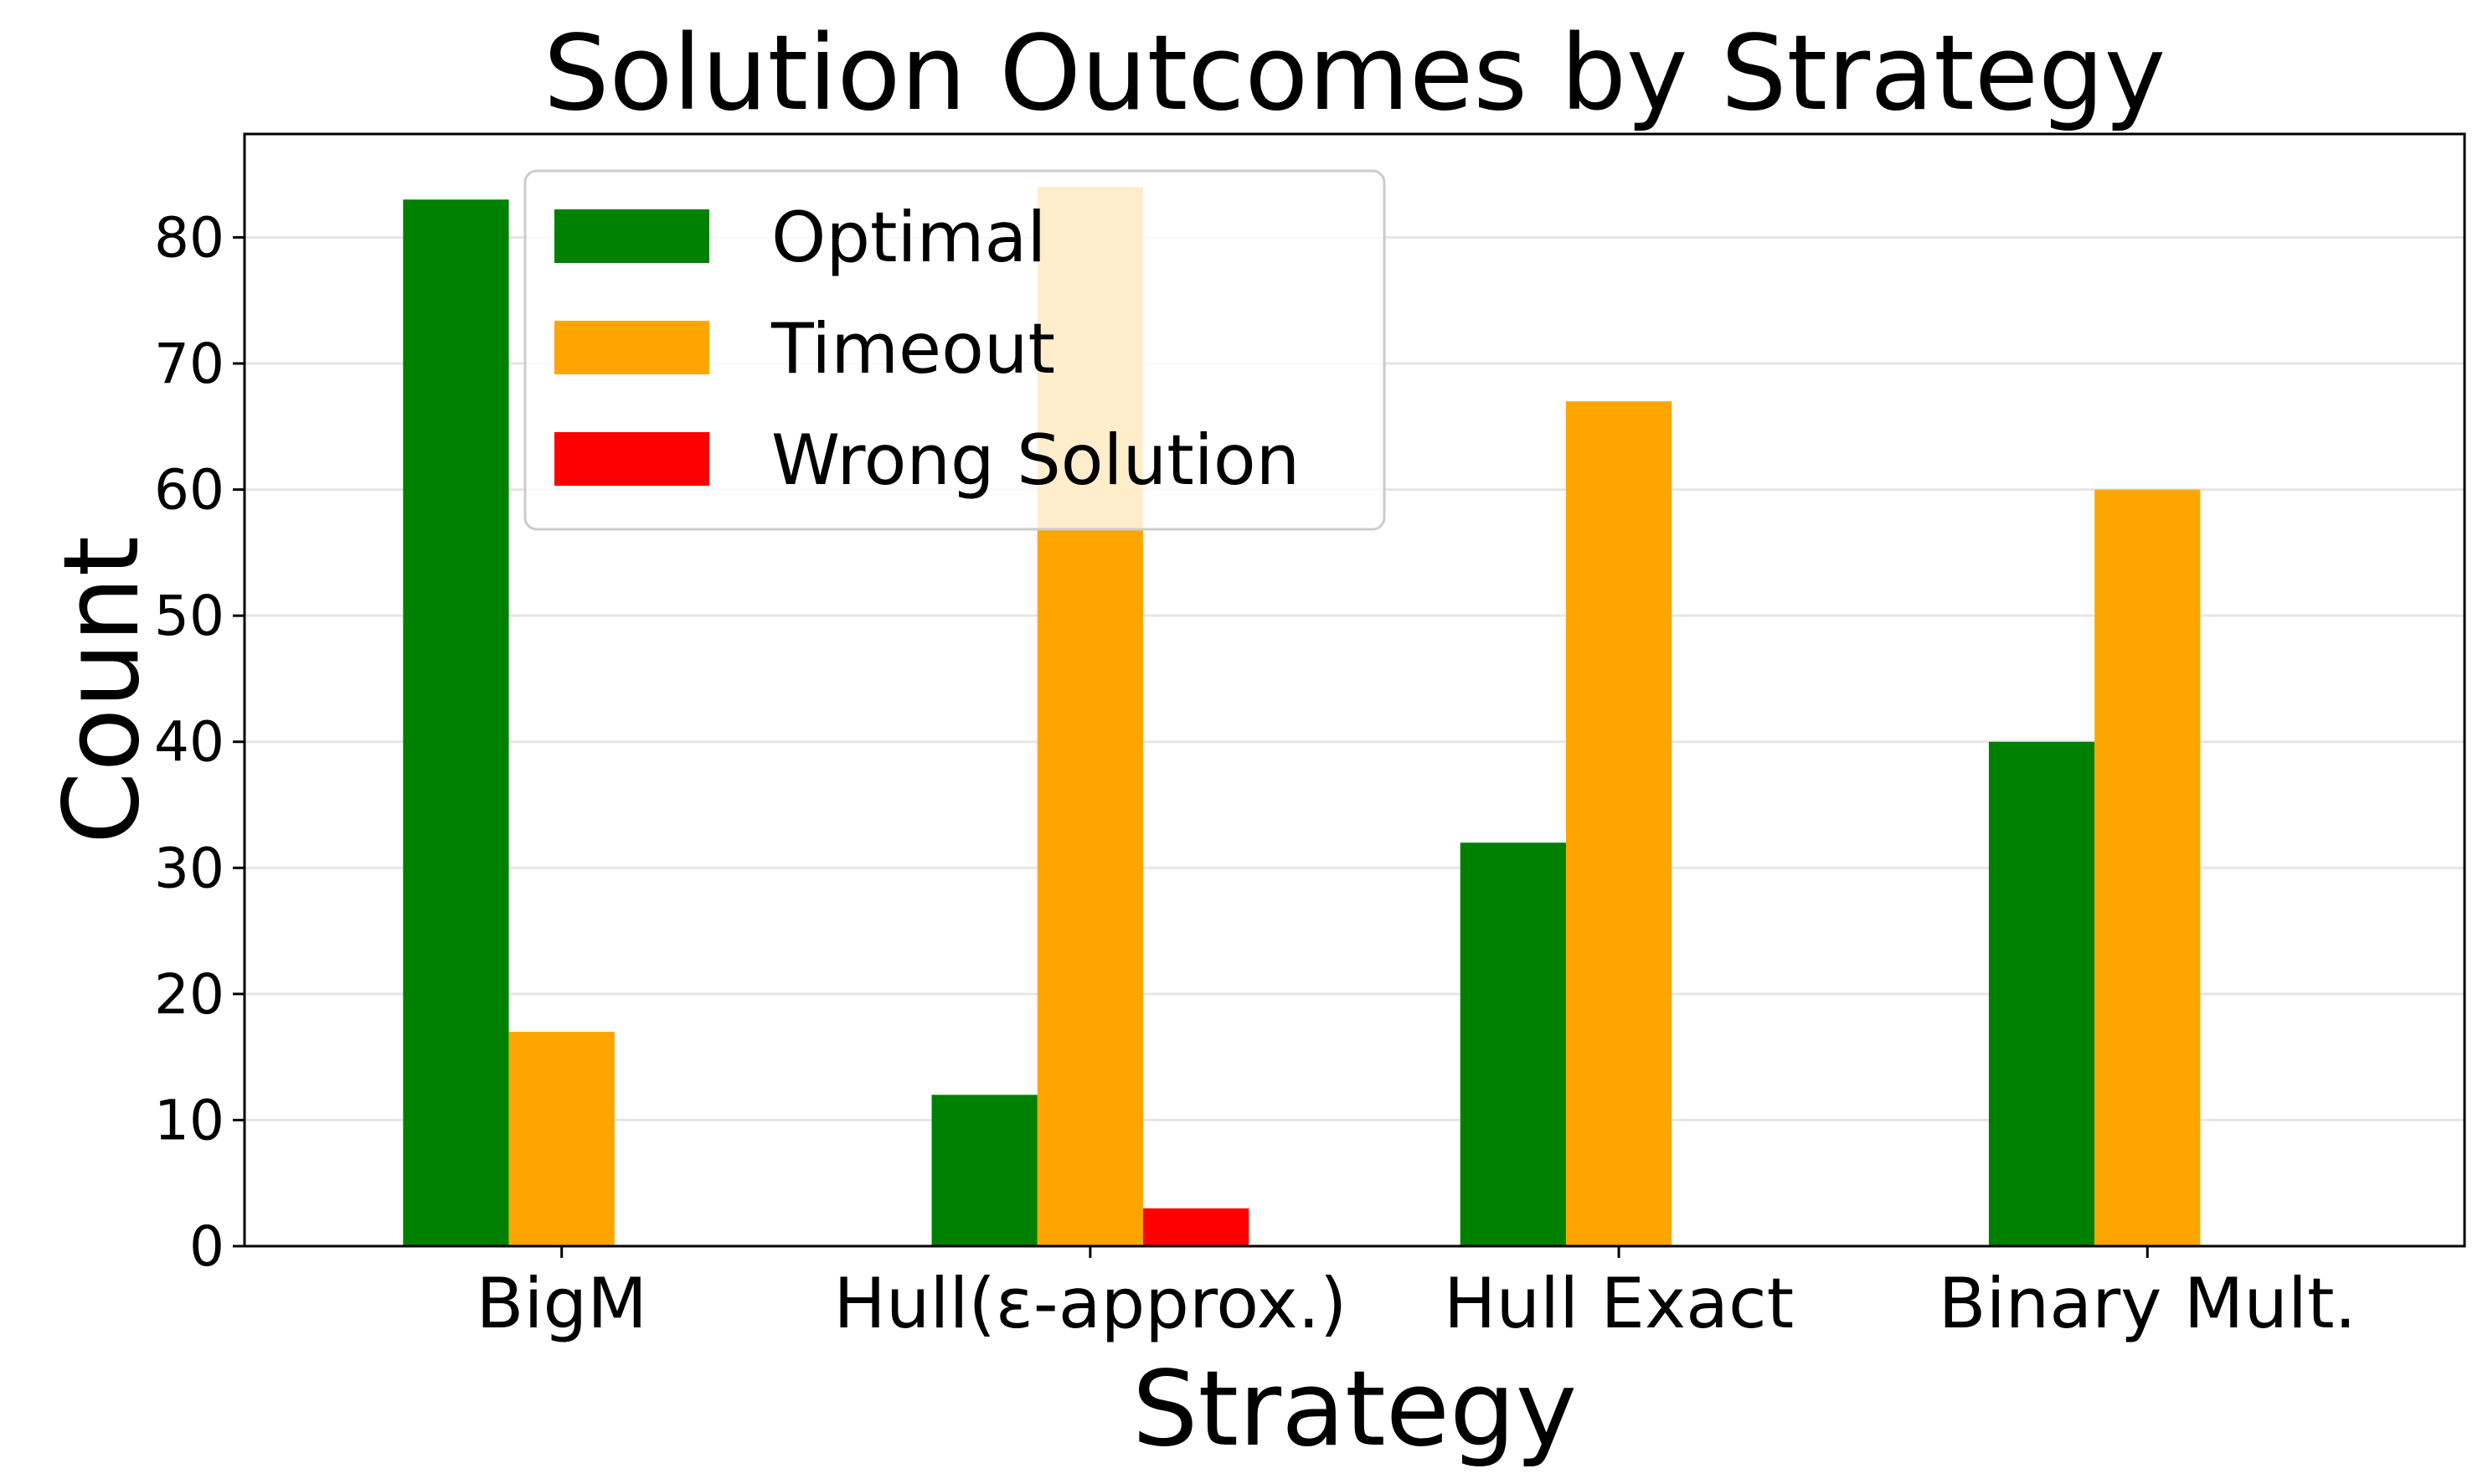 This screenshot has width=2488, height=1484. I want to click on y-axis-label: Count, so click(102, 690).